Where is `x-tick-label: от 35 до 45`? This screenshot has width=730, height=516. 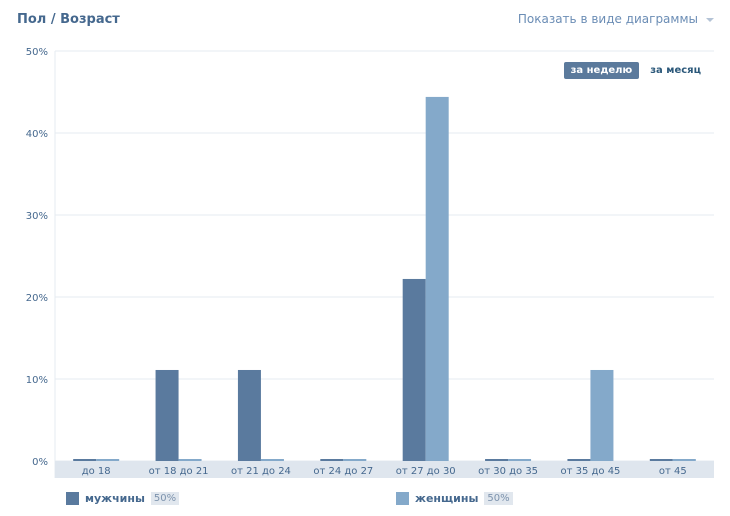 x-tick-label: от 35 до 45 is located at coordinates (590, 471).